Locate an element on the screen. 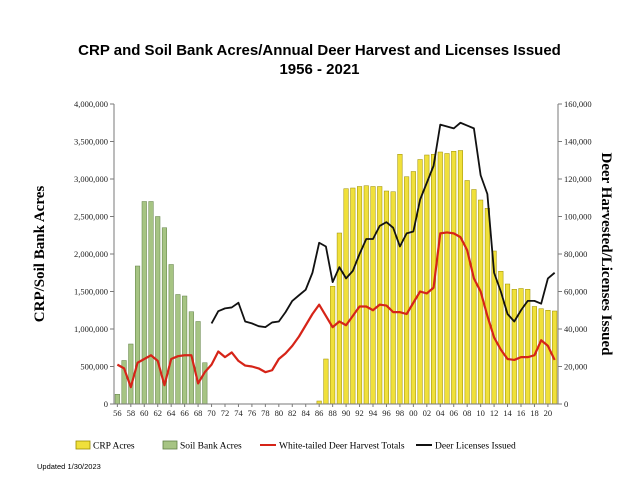 The image size is (639, 500). crp-bar-2005 is located at coordinates (447, 279).